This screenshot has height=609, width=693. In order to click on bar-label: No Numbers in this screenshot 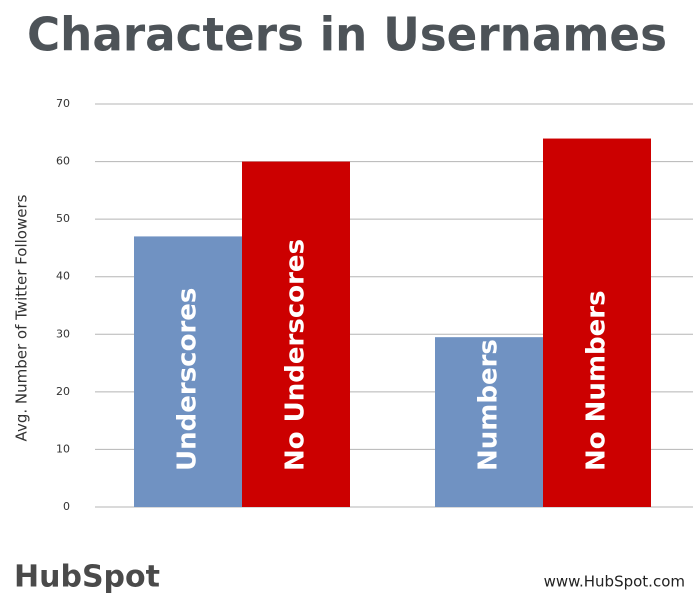, I will do `click(597, 380)`.